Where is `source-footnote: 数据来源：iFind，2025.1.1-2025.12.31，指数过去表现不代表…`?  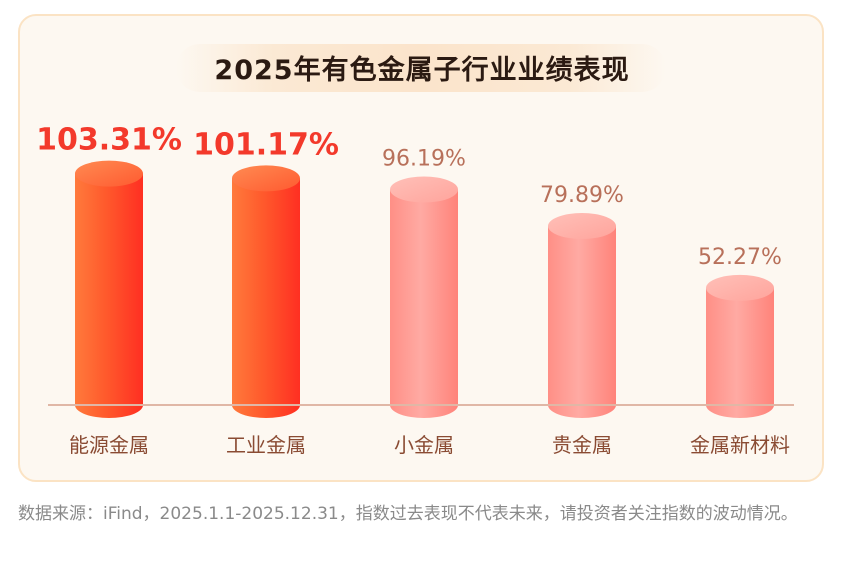 source-footnote: 数据来源：iFind，2025.1.1-2025.12.31，指数过去表现不代表… is located at coordinates (408, 514).